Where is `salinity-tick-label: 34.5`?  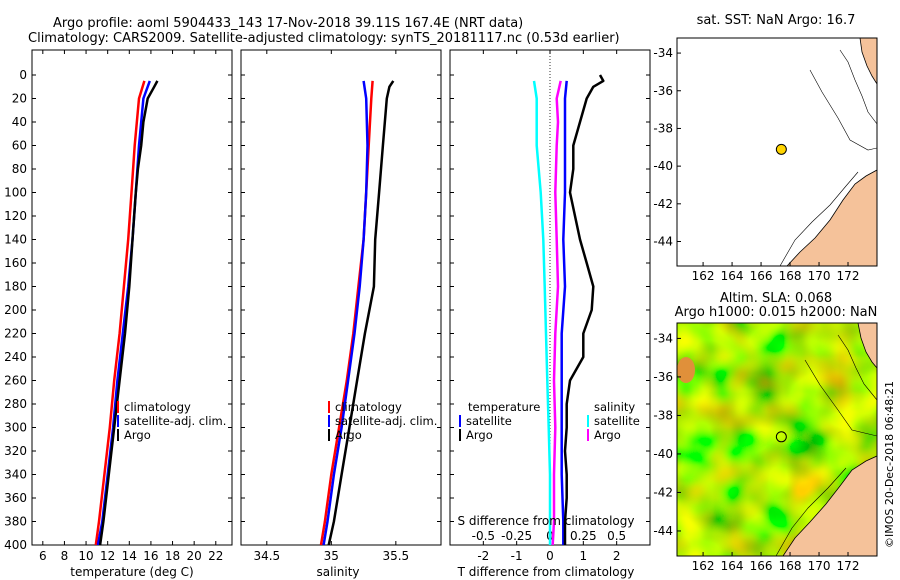 salinity-tick-label: 34.5 is located at coordinates (266, 556).